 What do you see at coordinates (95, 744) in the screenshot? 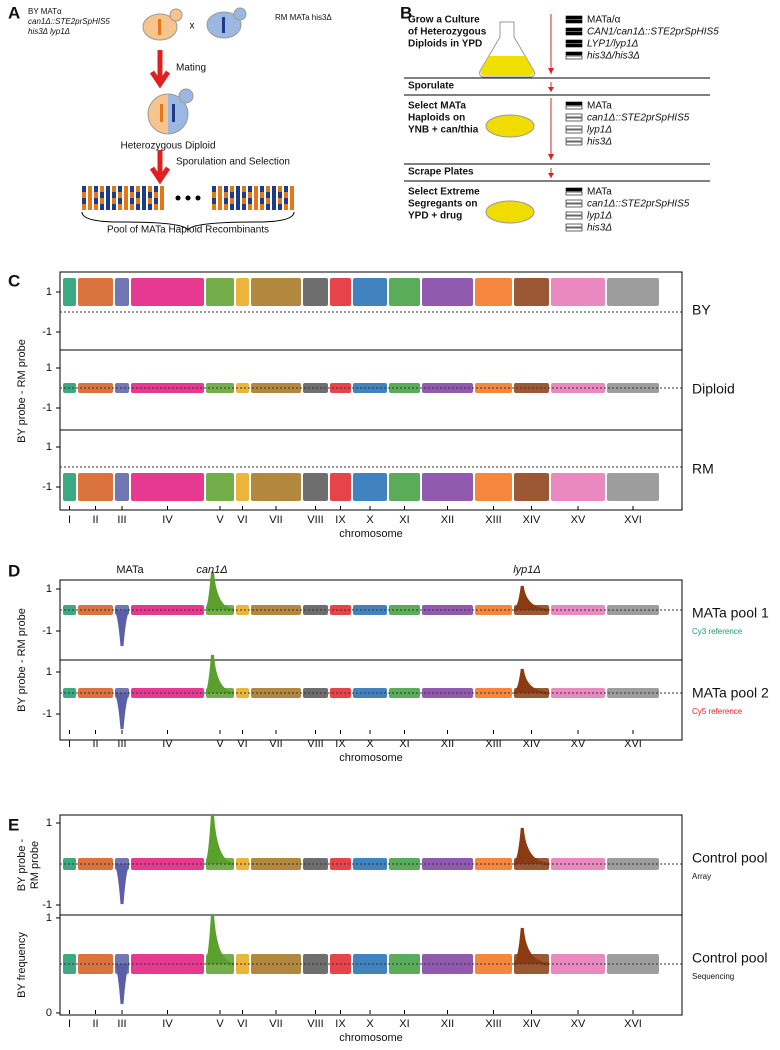
I see `chromosome-label: II` at bounding box center [95, 744].